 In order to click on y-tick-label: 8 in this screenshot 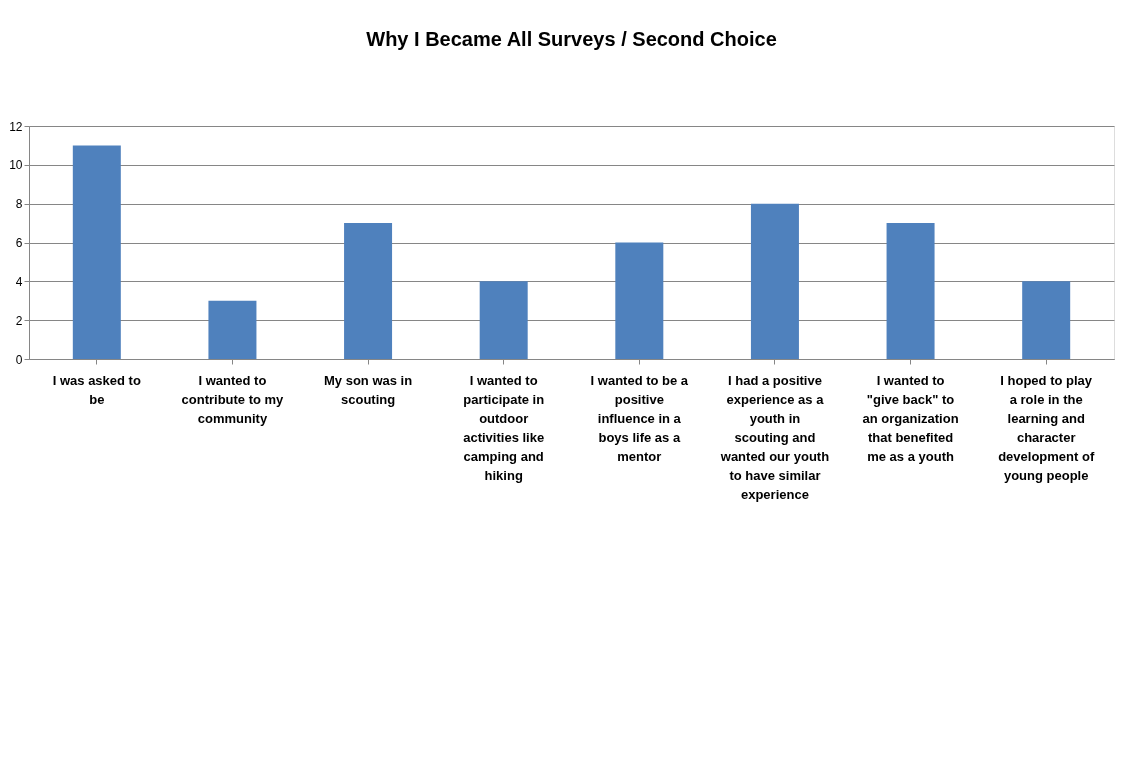, I will do `click(19, 204)`.